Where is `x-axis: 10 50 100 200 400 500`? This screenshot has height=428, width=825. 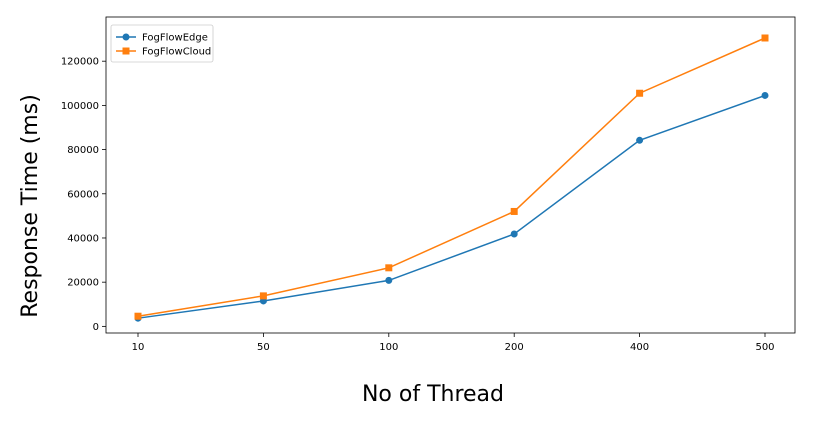
x-axis: 10 50 100 200 400 500 is located at coordinates (453, 343).